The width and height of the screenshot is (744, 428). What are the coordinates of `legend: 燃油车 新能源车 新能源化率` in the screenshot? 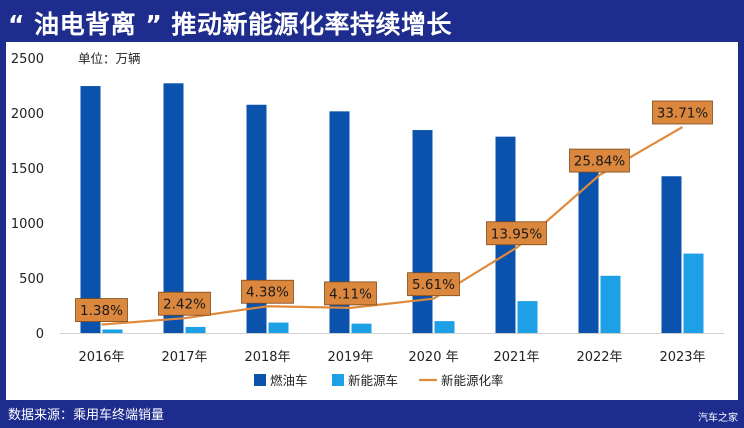 It's located at (379, 380).